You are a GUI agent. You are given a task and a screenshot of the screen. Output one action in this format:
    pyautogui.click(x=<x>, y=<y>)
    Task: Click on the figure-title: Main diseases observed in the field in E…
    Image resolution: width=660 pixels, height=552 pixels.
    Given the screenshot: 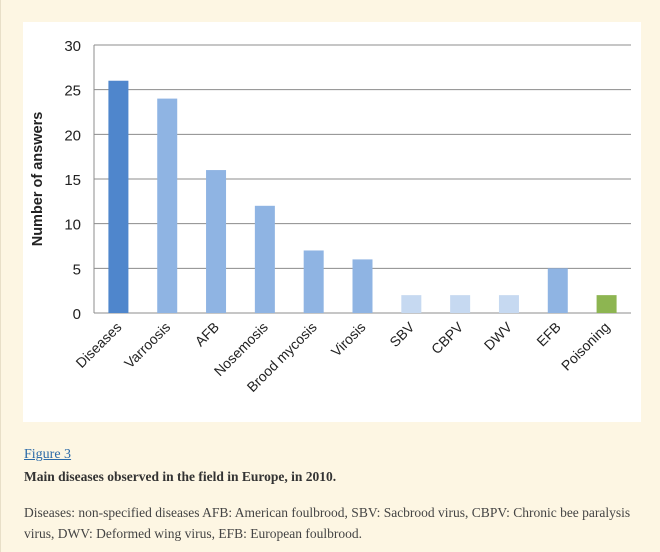 What is the action you would take?
    pyautogui.click(x=180, y=476)
    